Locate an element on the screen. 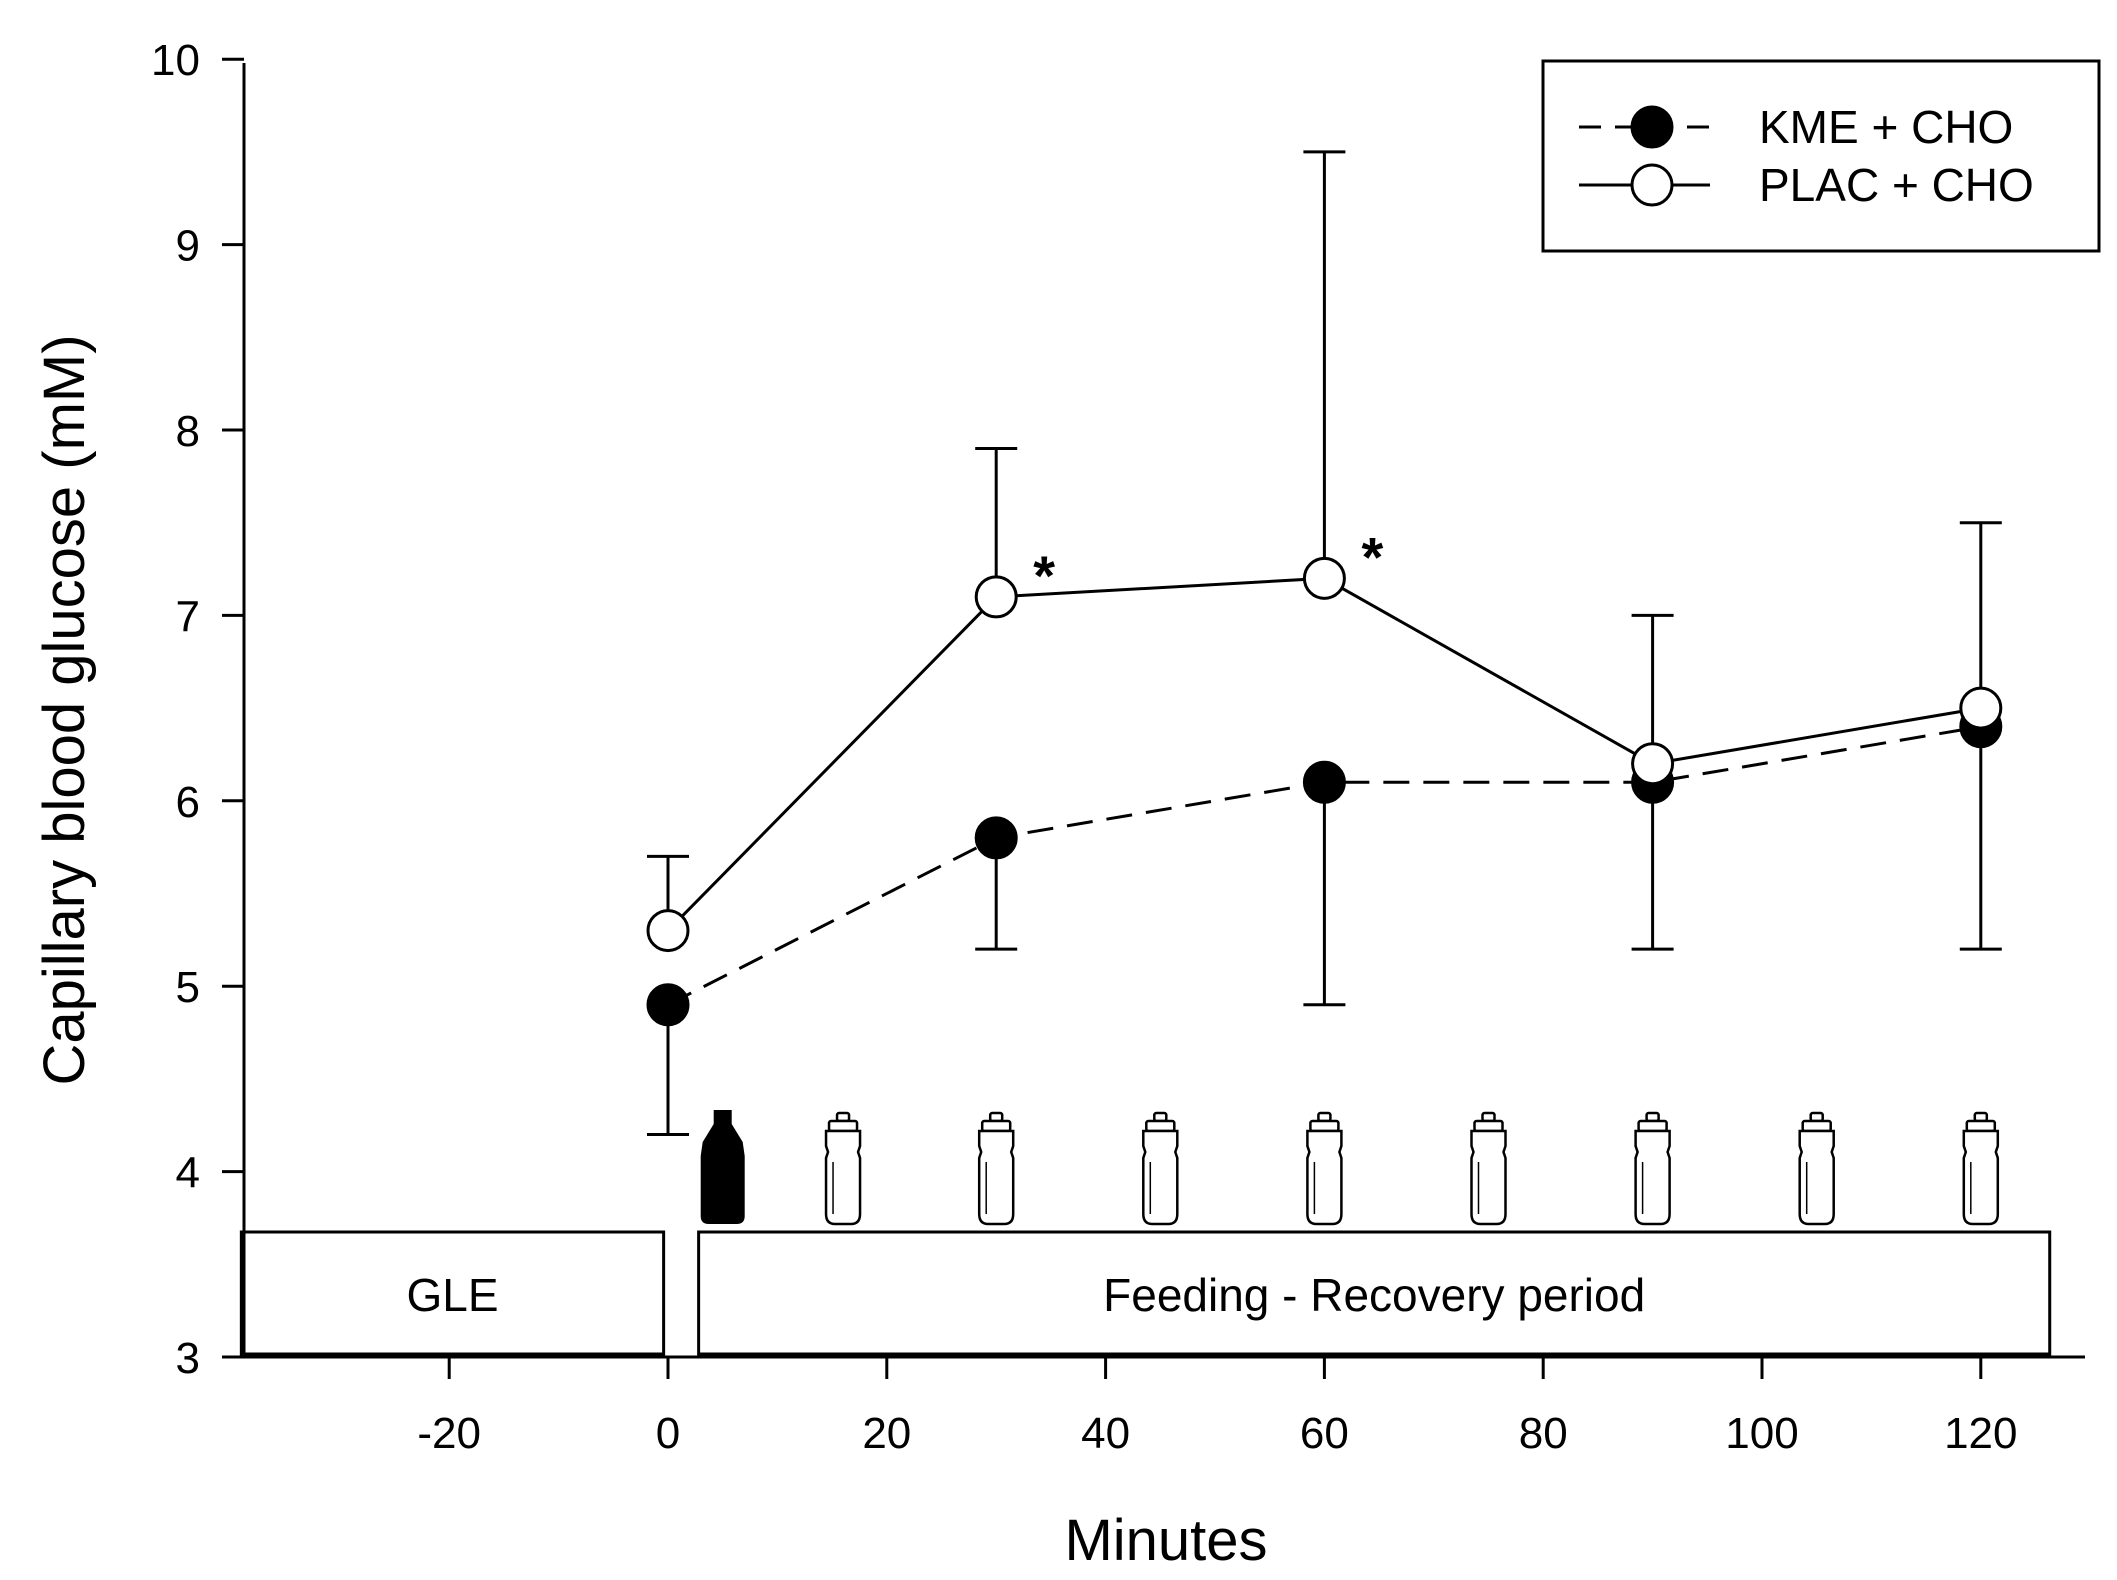 The height and width of the screenshot is (1580, 2117). y-tick-label: 7 is located at coordinates (188, 616).